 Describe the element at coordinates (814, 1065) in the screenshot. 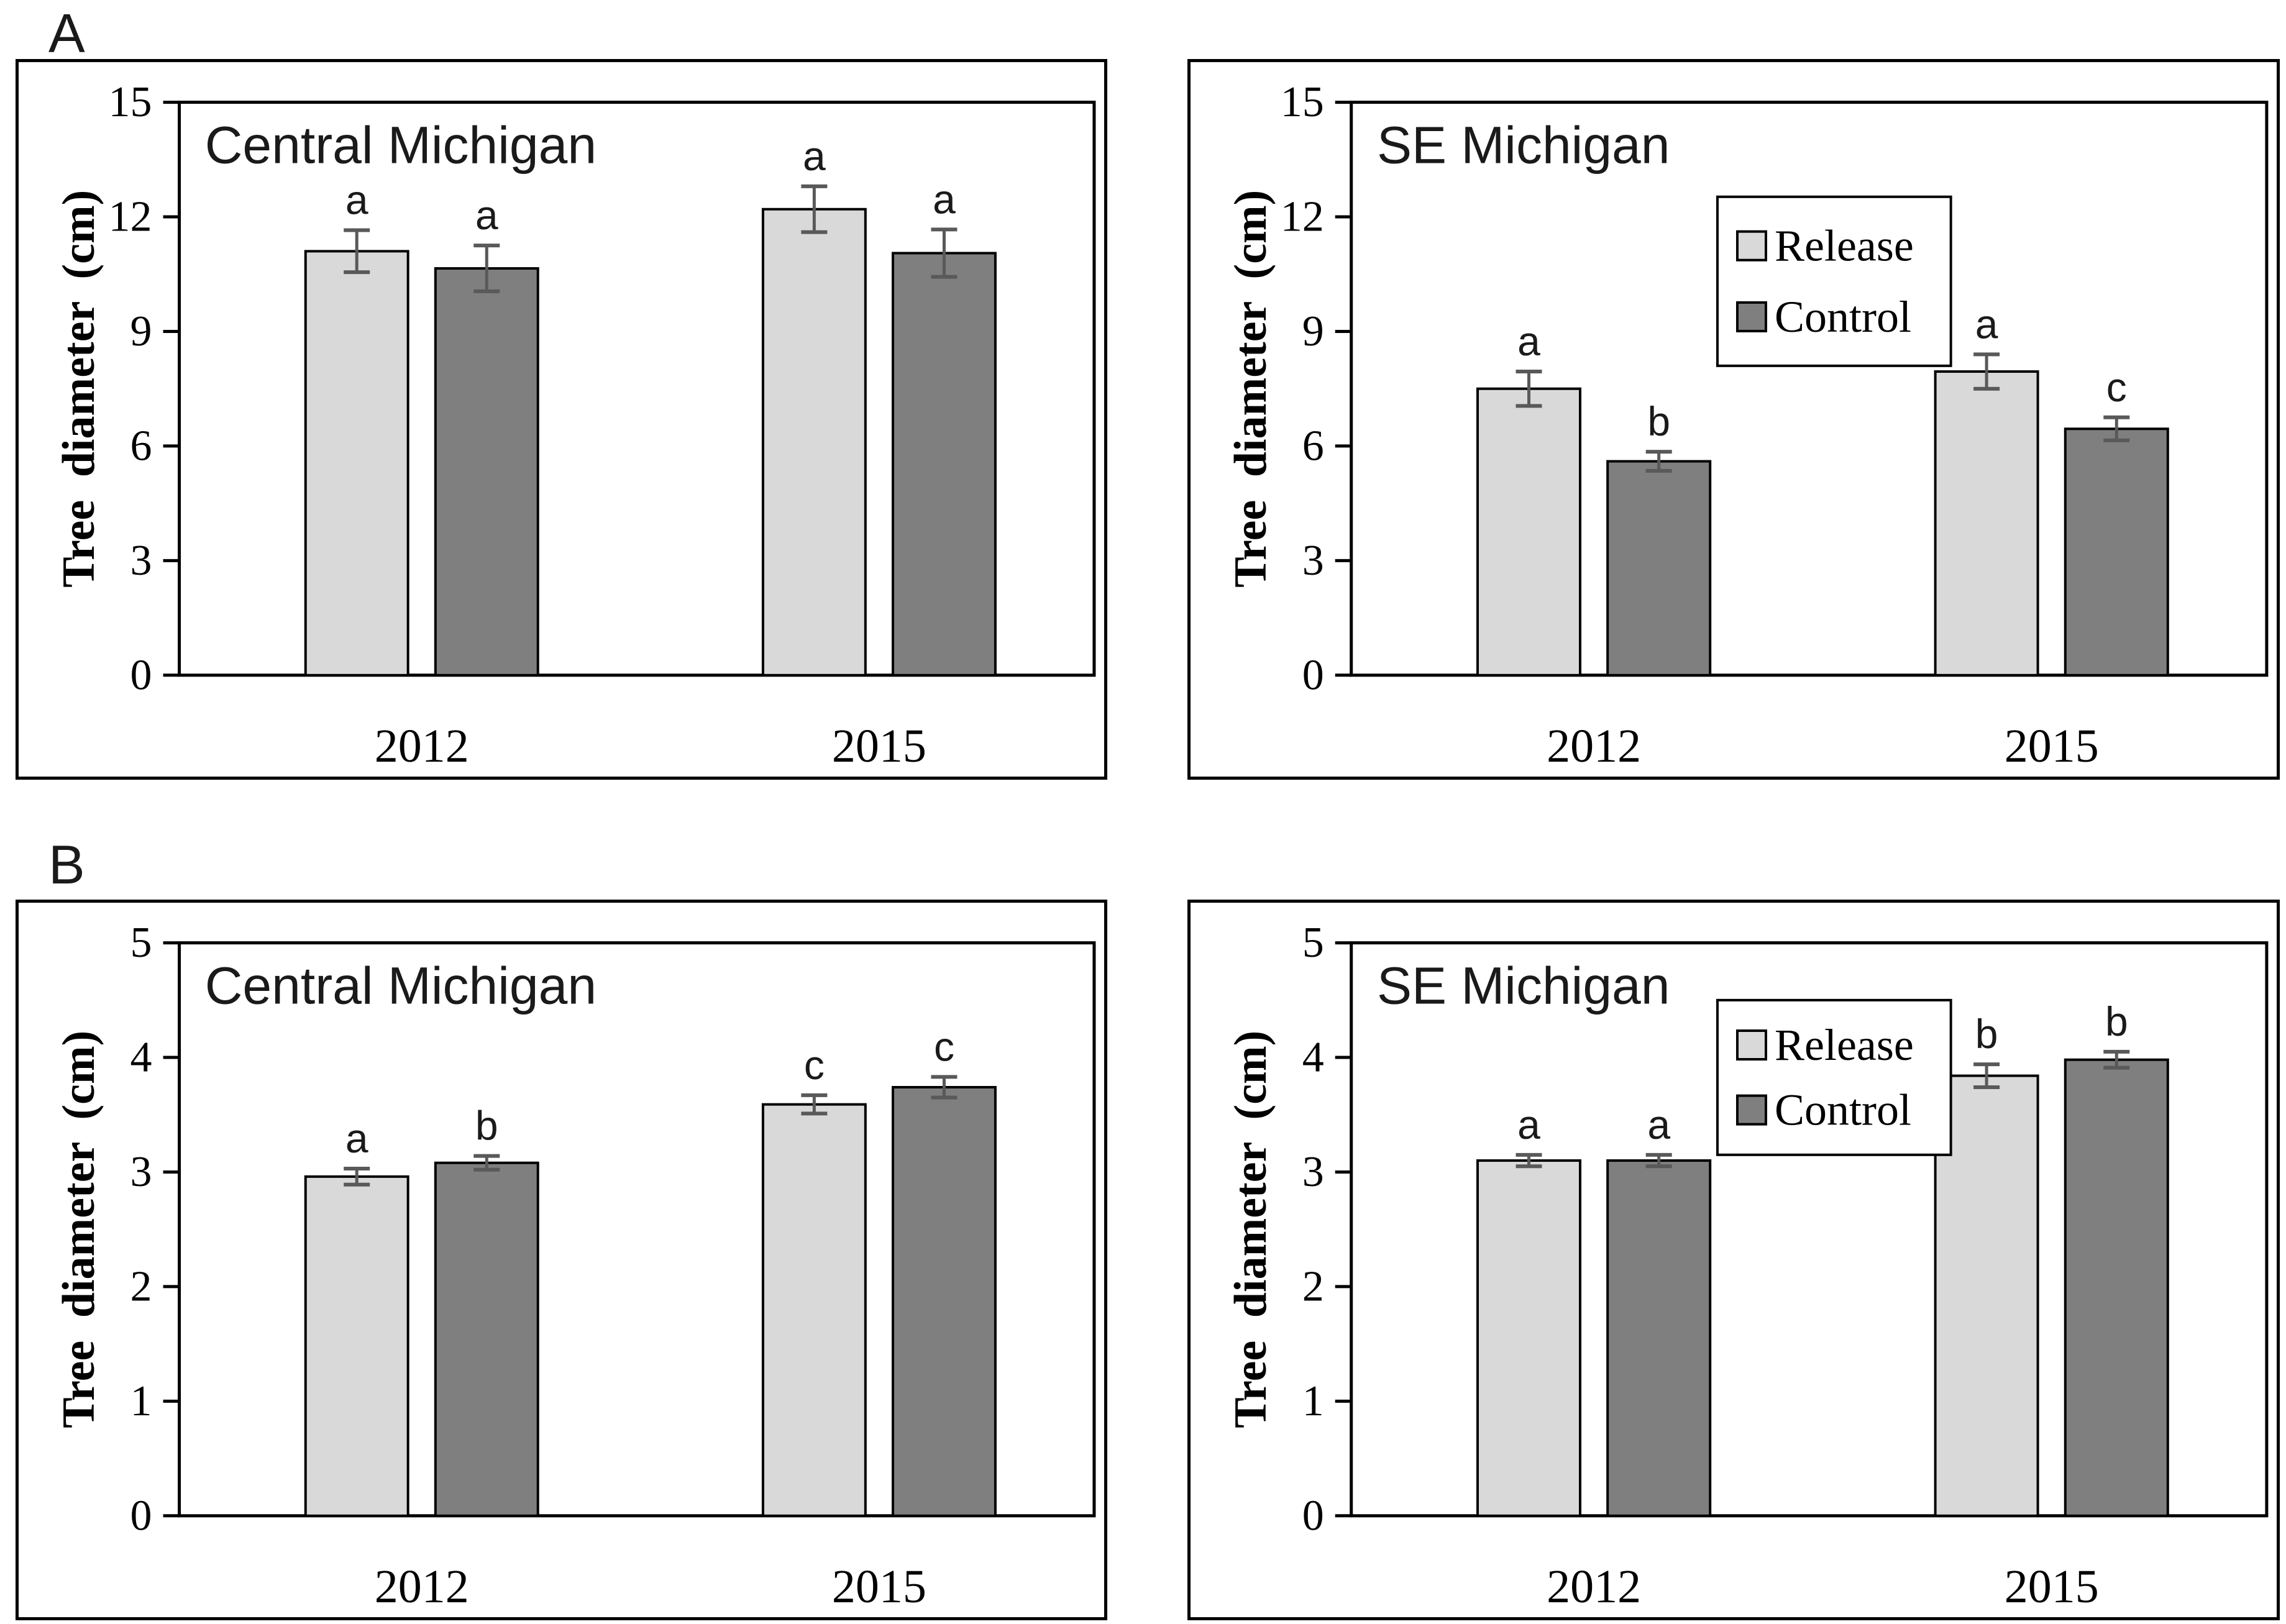

I see `sig-letter-release-2015: c` at that location.